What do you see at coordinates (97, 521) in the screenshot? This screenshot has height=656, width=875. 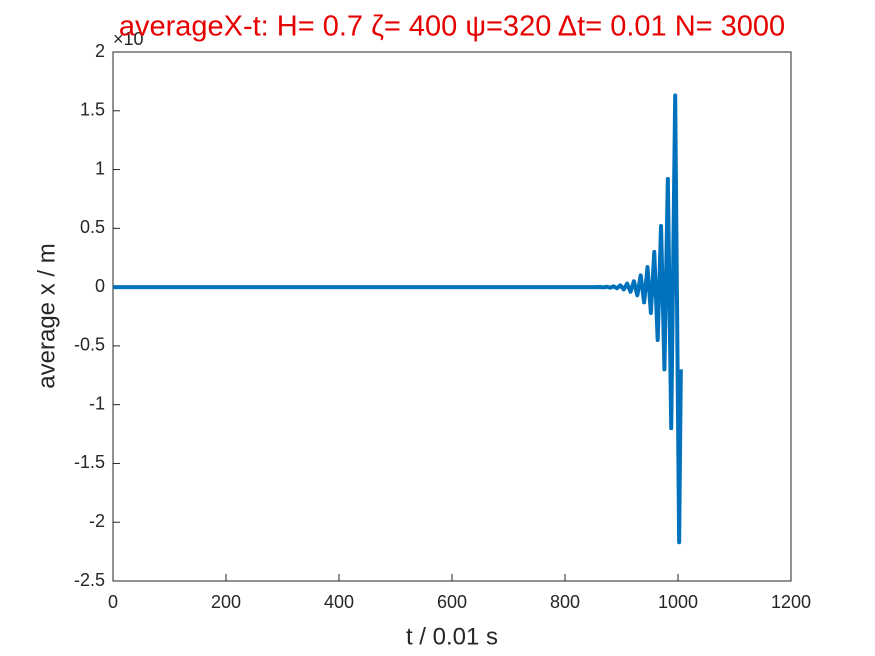 I see `y-tick-label: -2` at bounding box center [97, 521].